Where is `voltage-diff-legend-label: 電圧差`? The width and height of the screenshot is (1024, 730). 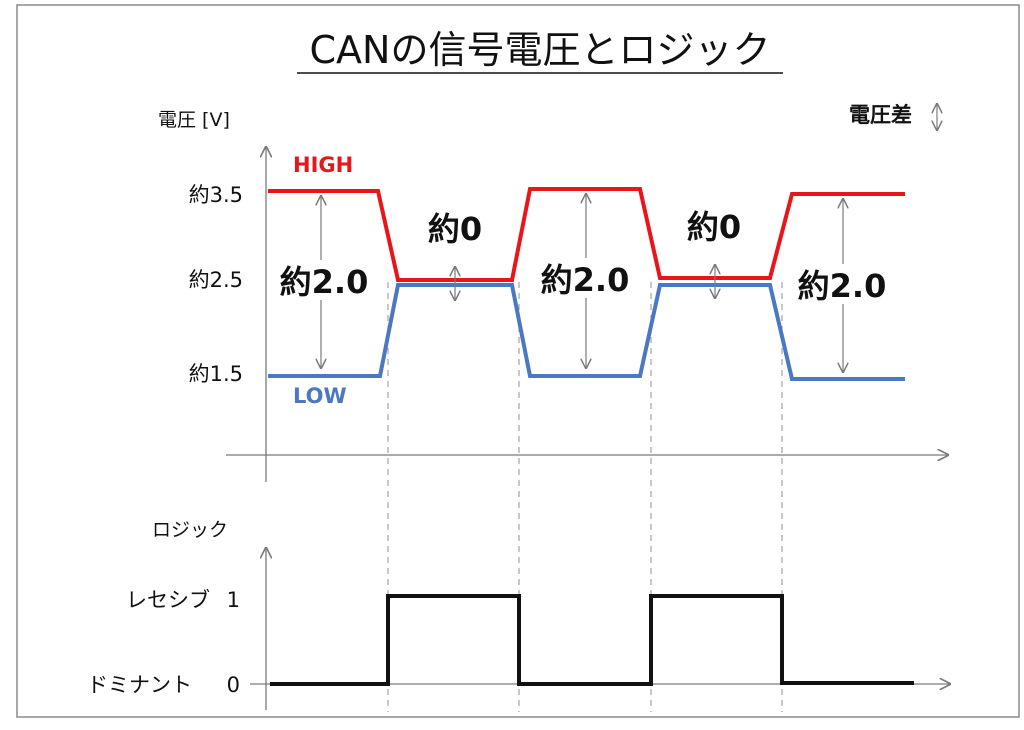 voltage-diff-legend-label: 電圧差 is located at coordinates (880, 115).